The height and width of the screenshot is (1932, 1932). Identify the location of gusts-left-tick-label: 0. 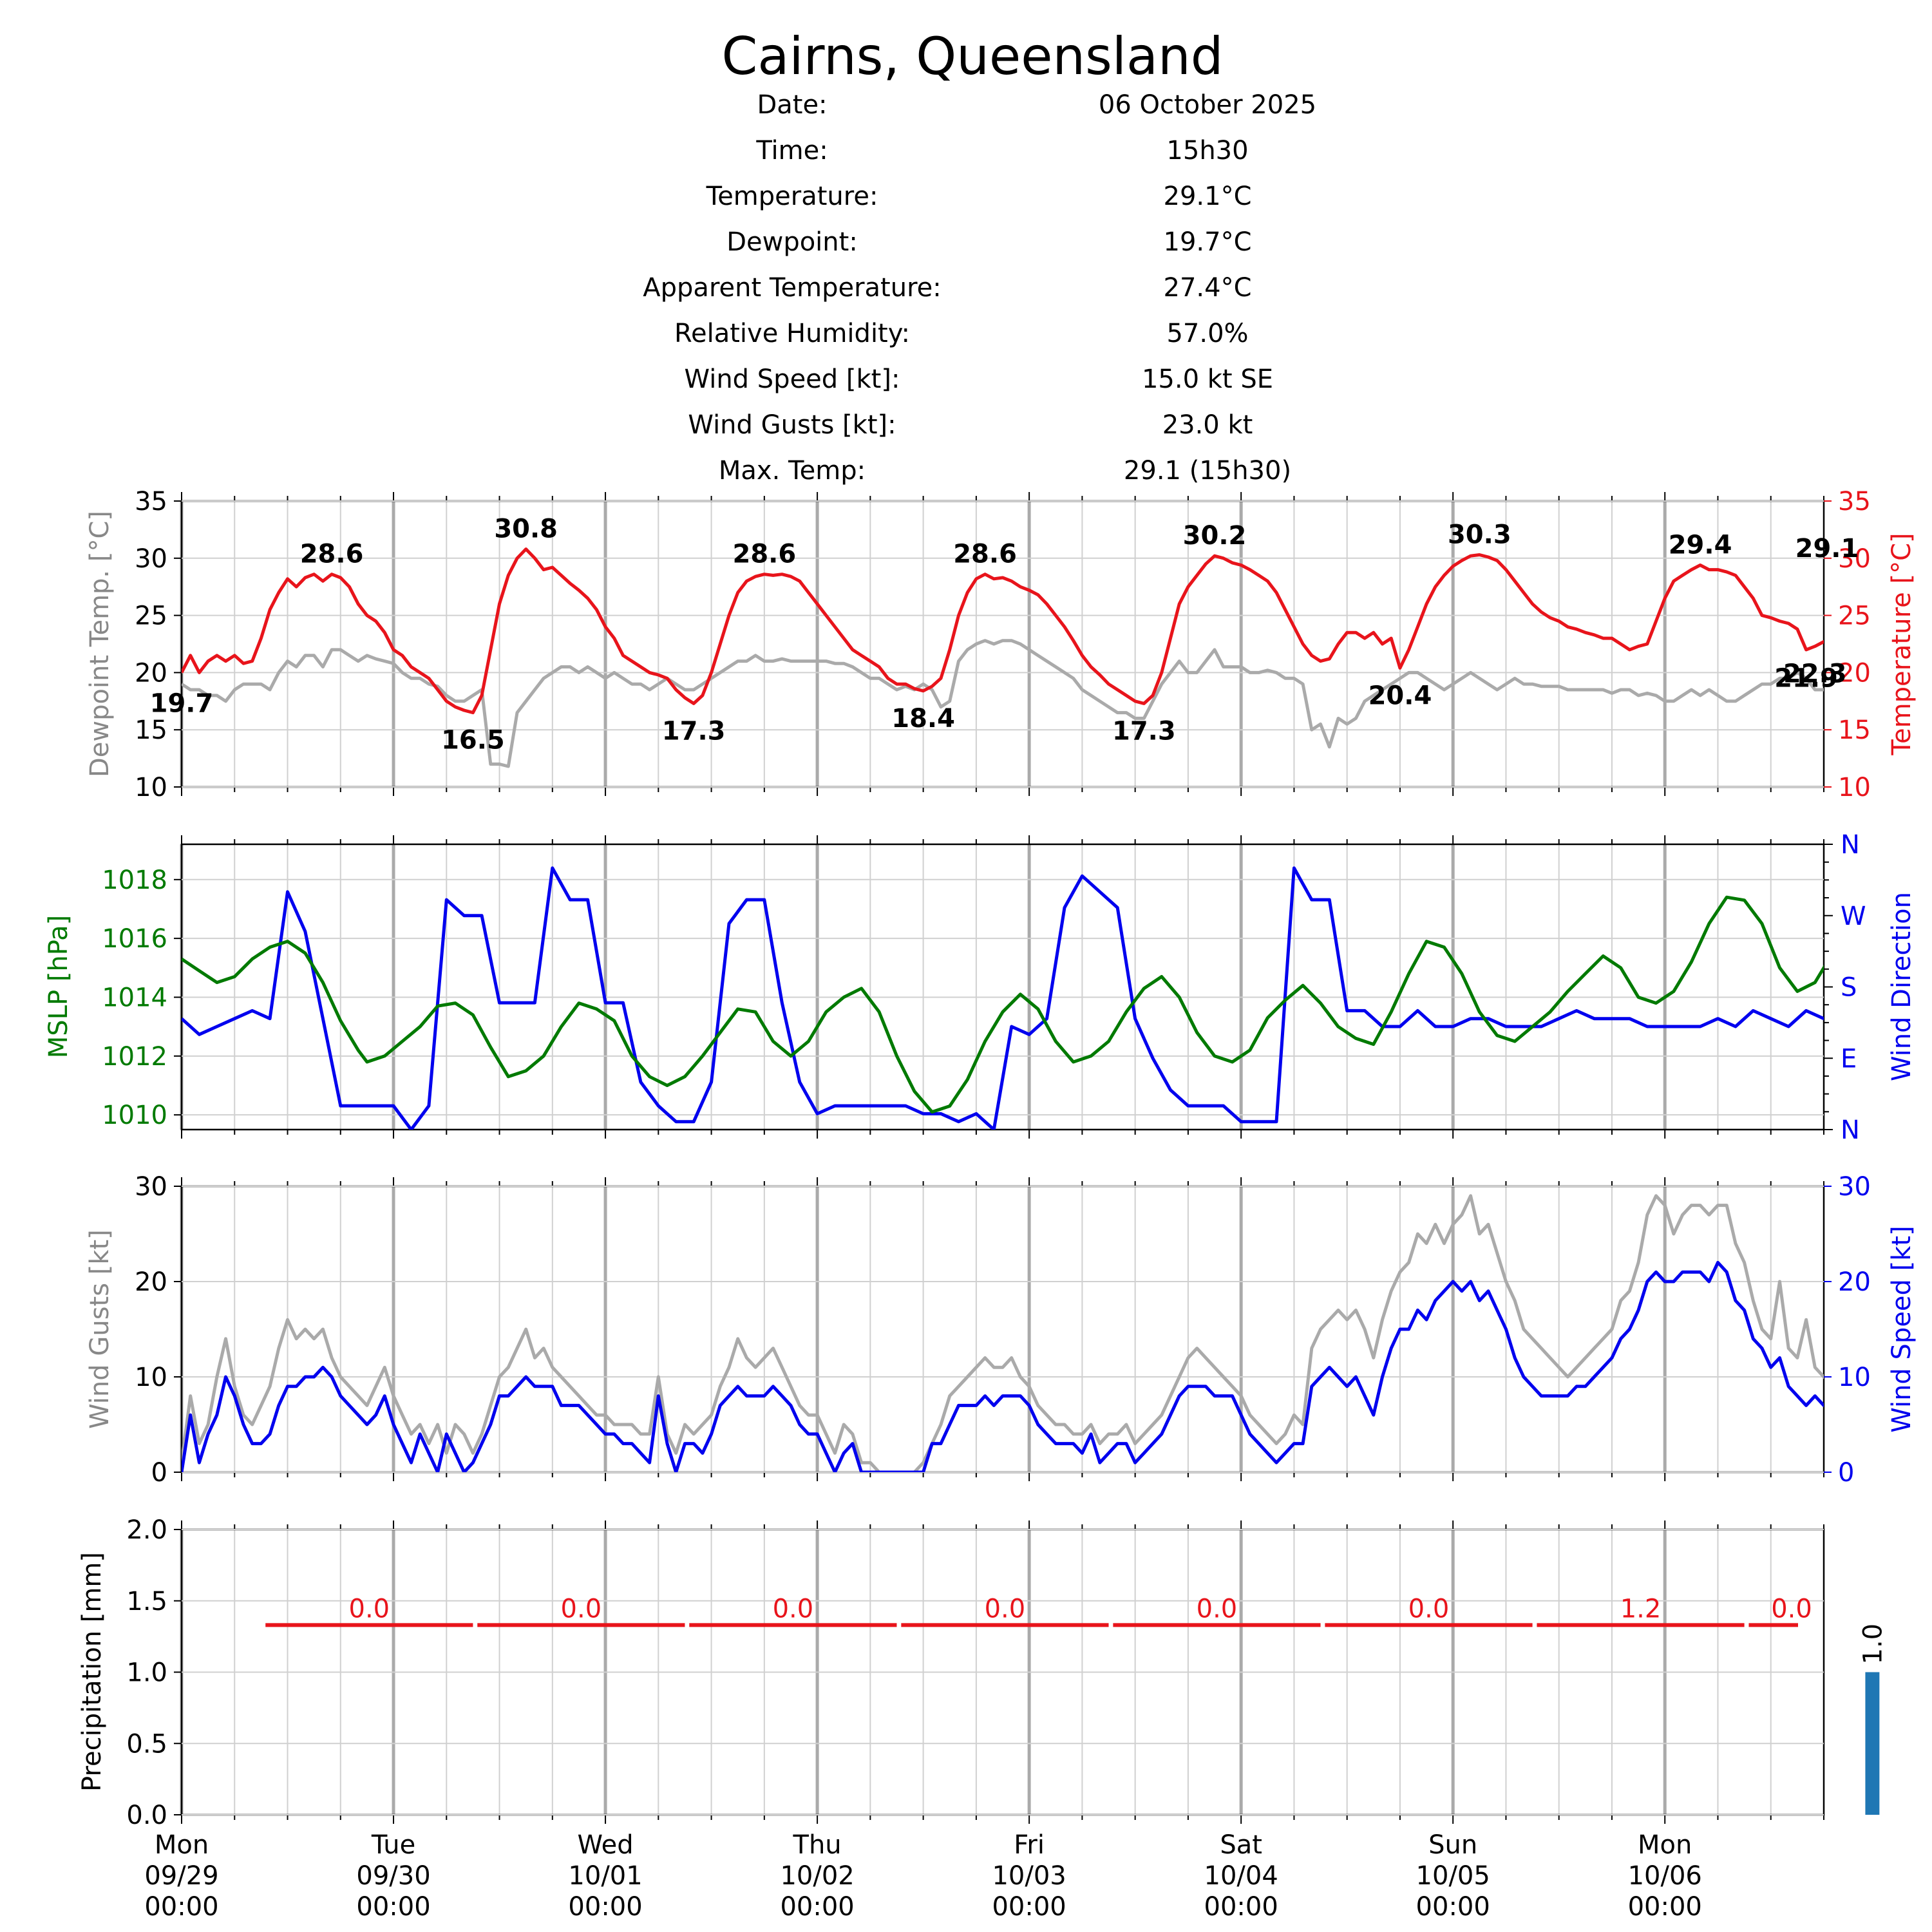
(159, 1473).